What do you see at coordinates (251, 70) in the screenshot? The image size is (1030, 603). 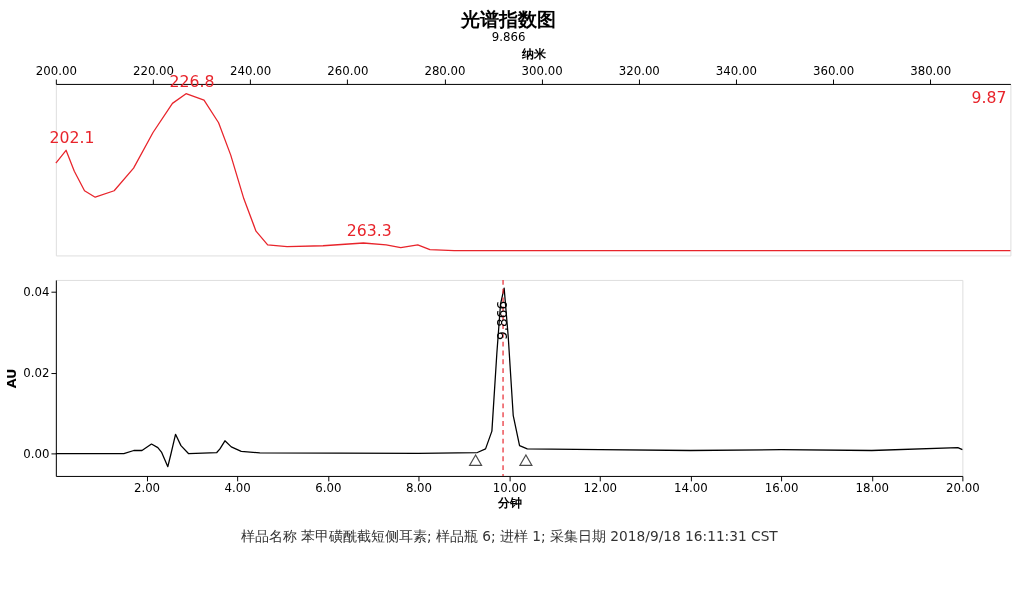 I see `x-tick-label: 240.00` at bounding box center [251, 70].